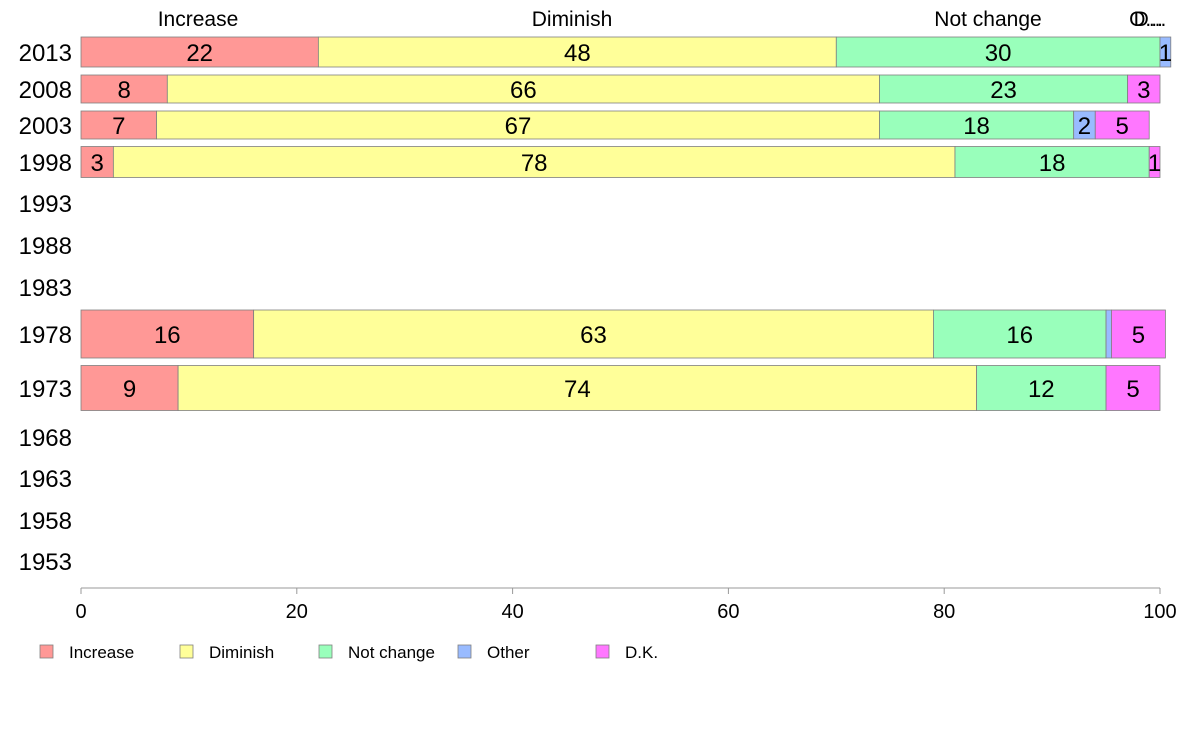 Image resolution: width=1188 pixels, height=736 pixels. Describe the element at coordinates (944, 612) in the screenshot. I see `x-tick-label: 80` at that location.